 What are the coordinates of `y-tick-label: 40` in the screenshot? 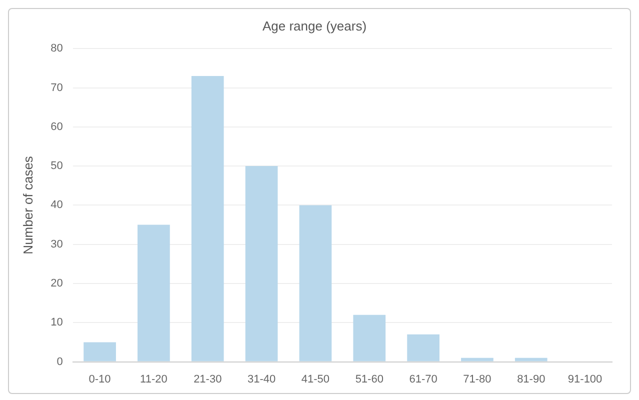 It's located at (56, 205).